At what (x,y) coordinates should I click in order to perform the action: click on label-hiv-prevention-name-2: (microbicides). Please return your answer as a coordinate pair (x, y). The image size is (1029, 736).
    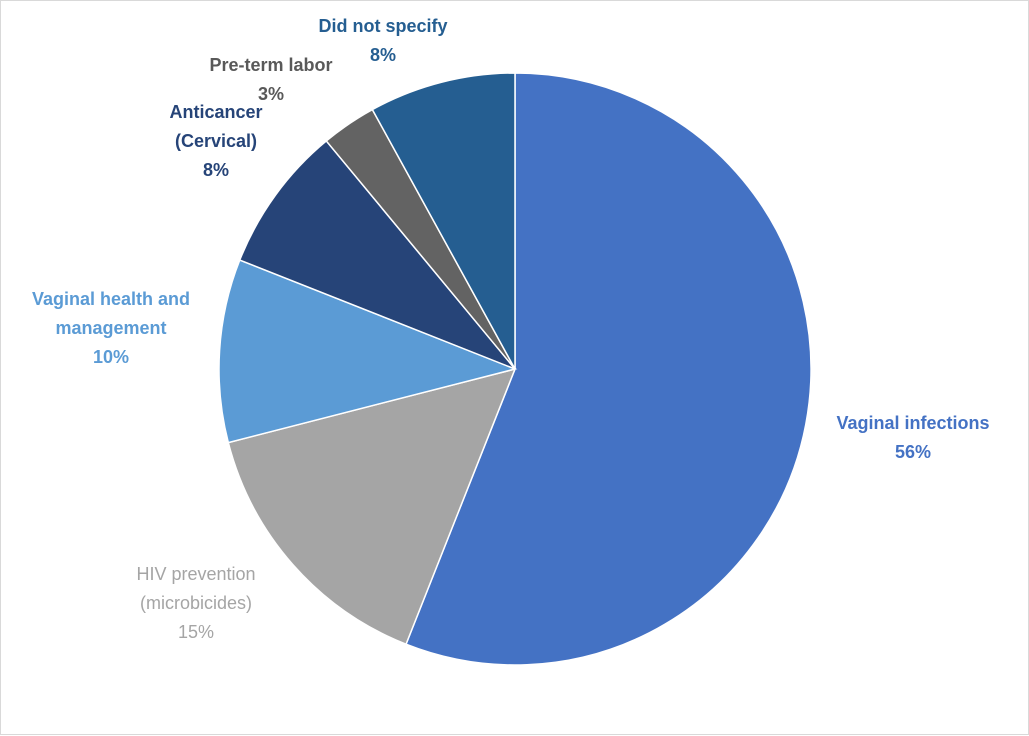
    Looking at the image, I should click on (196, 603).